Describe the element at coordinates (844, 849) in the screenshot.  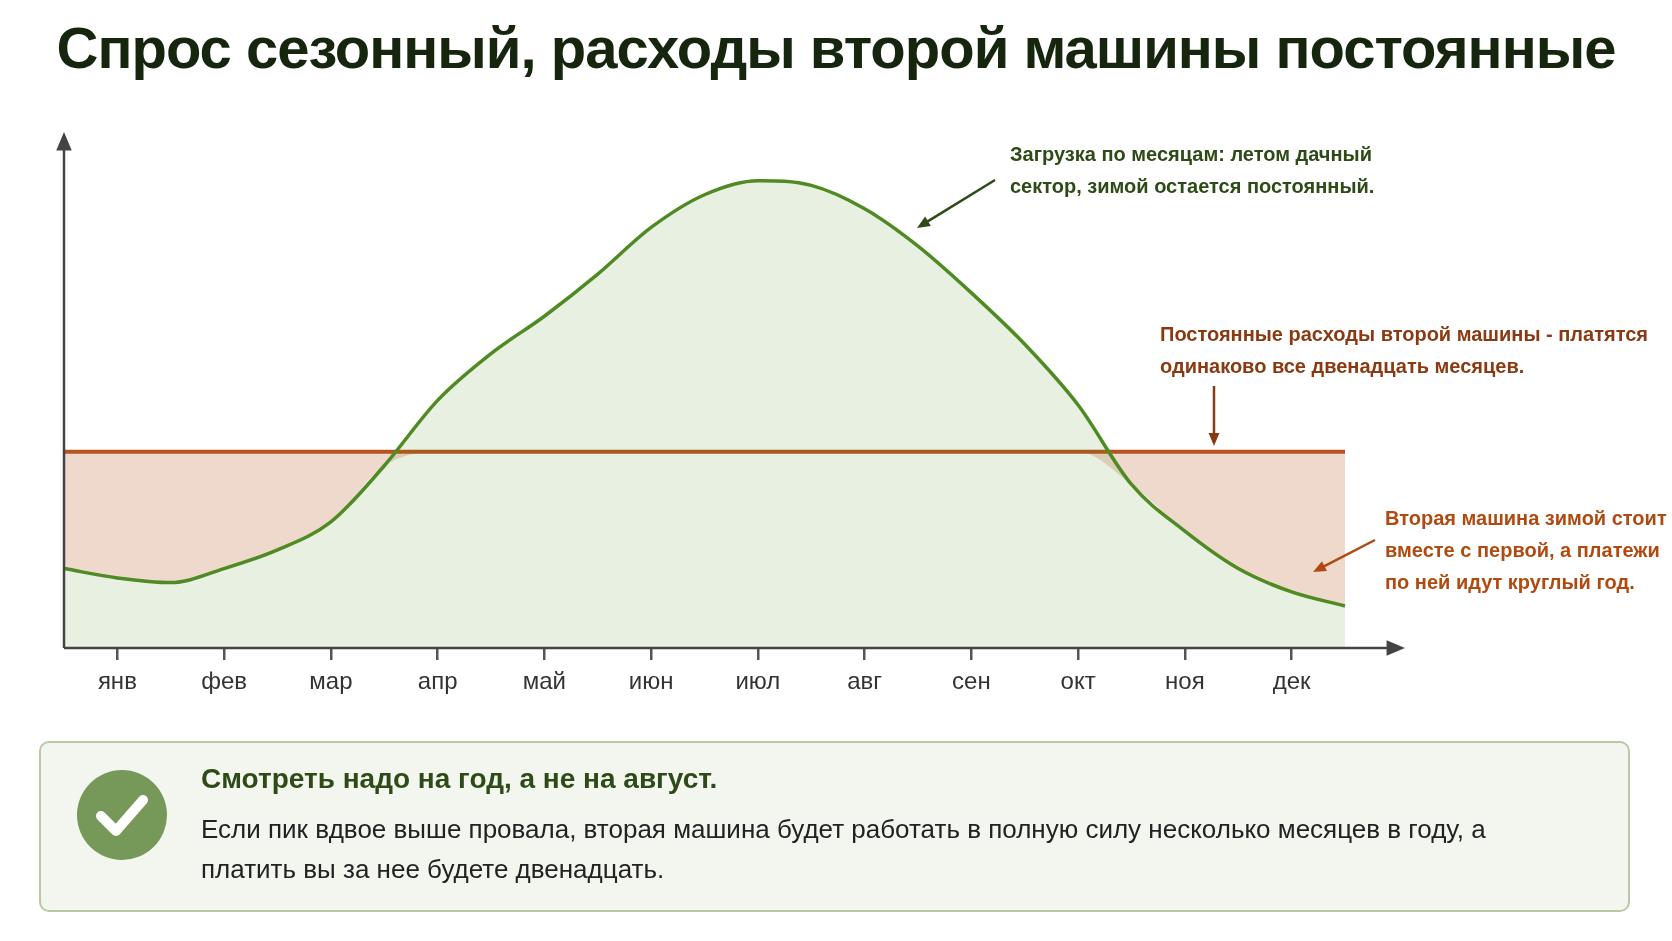
I see `text: Если пик вдвое выше провала, вторая машина будет работать в полную силу несколько месяцев в году, а платить вы за нее будете двенадцать.` at that location.